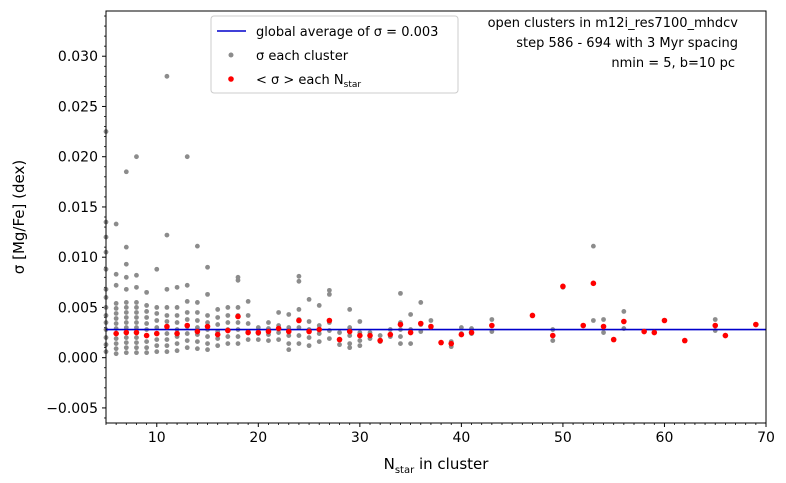 Image resolution: width=786 pixels, height=483 pixels. What do you see at coordinates (19, 217) in the screenshot?
I see `y-axis-label: σ [Mg/Fe] (dex)` at bounding box center [19, 217].